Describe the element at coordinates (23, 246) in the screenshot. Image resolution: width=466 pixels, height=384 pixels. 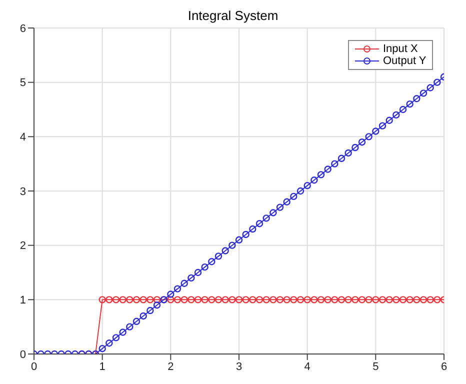
I see `y-tick-label: 2` at that location.